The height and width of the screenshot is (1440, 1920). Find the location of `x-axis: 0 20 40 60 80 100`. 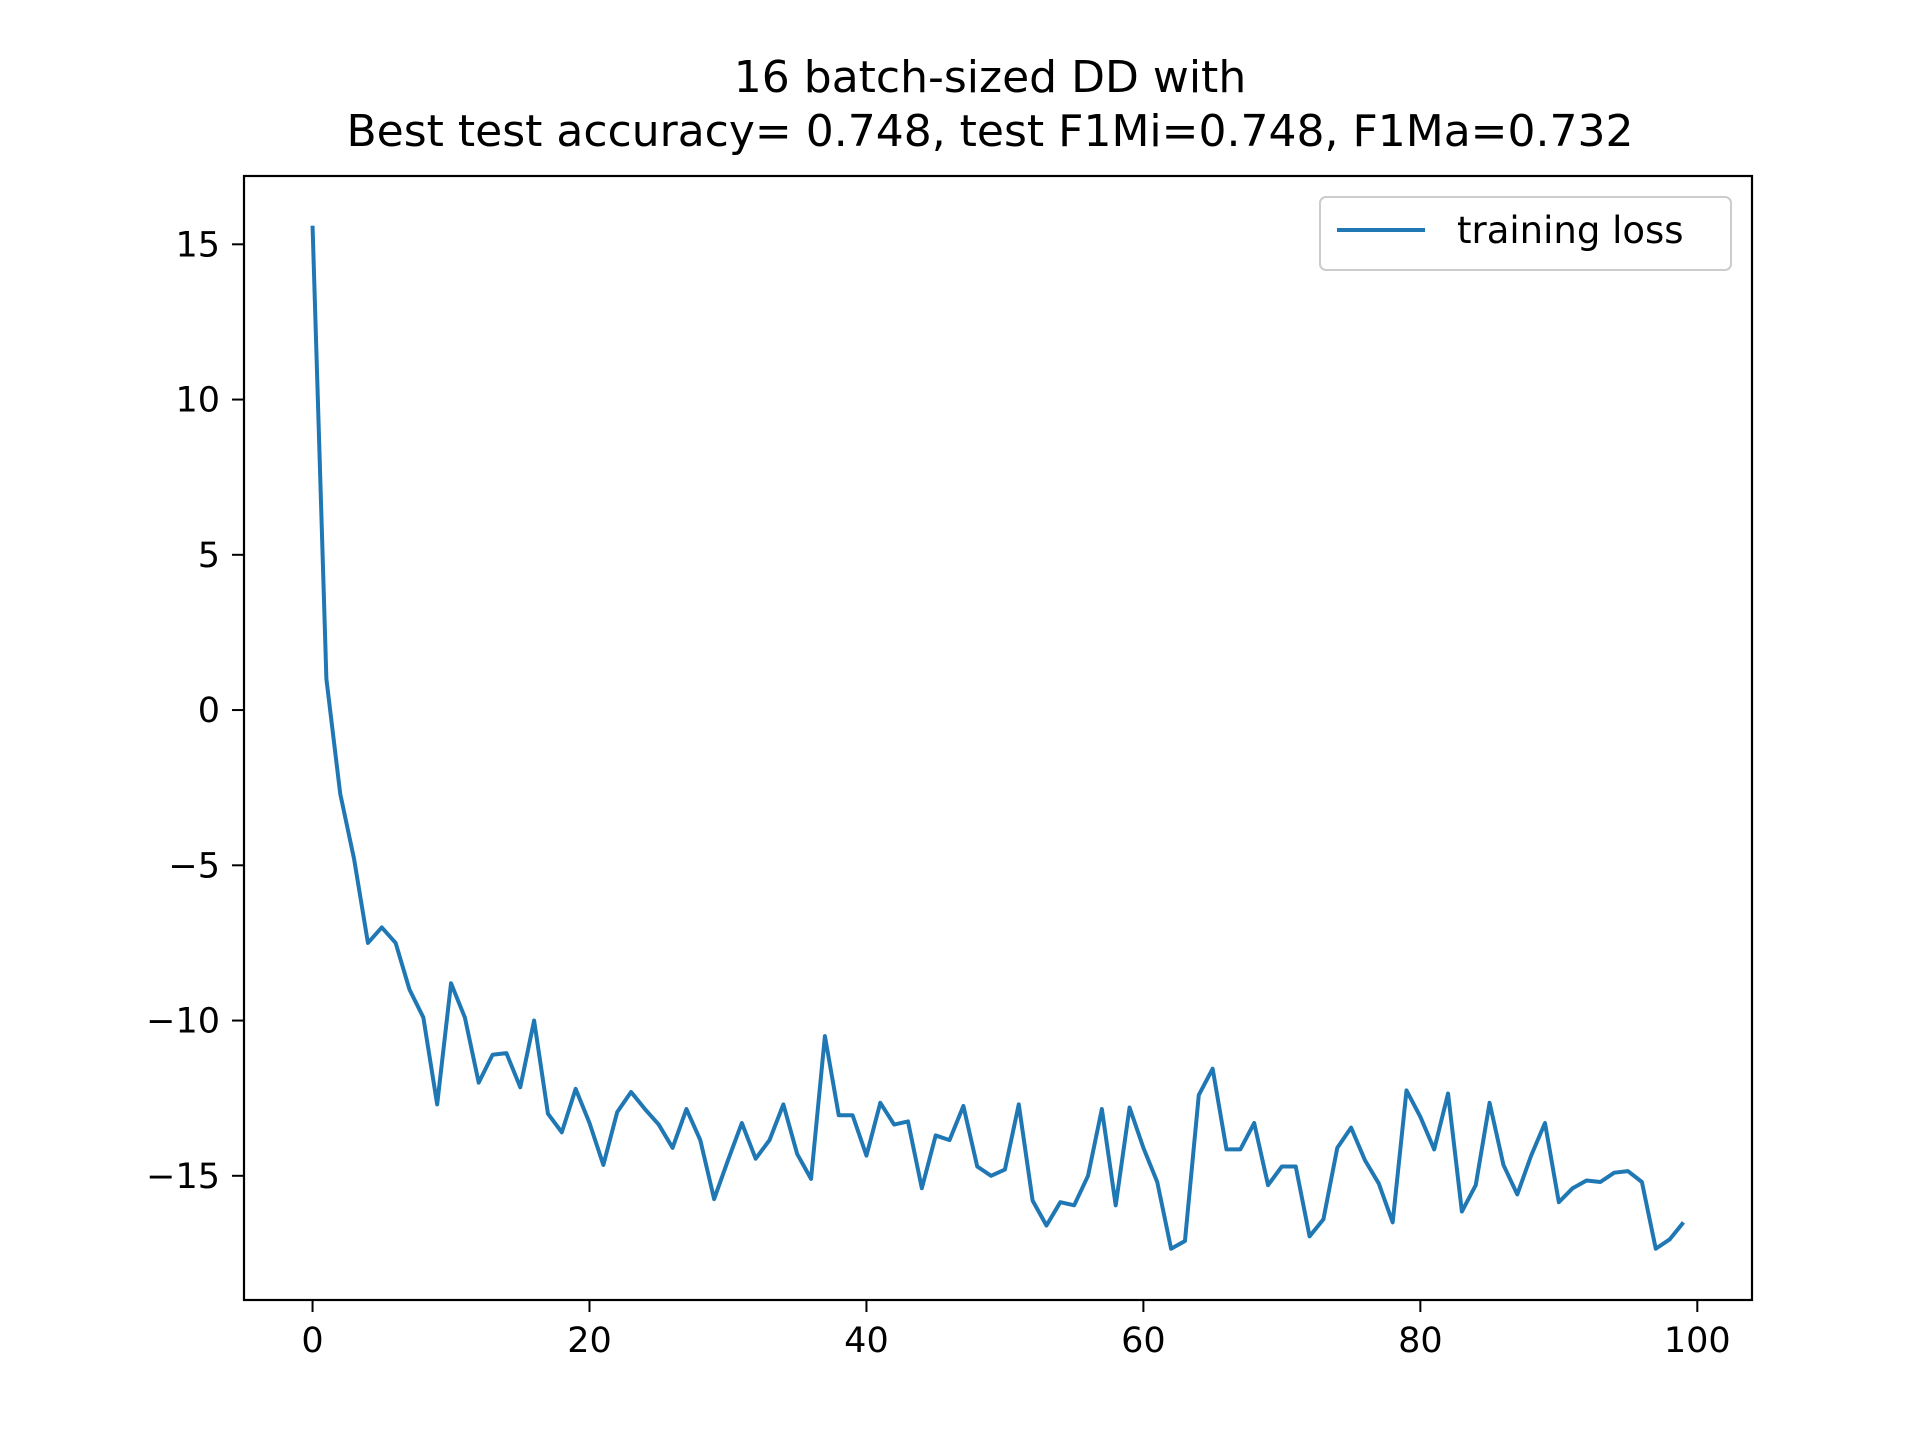

x-axis: 0 20 40 60 80 100 is located at coordinates (1016, 1330).